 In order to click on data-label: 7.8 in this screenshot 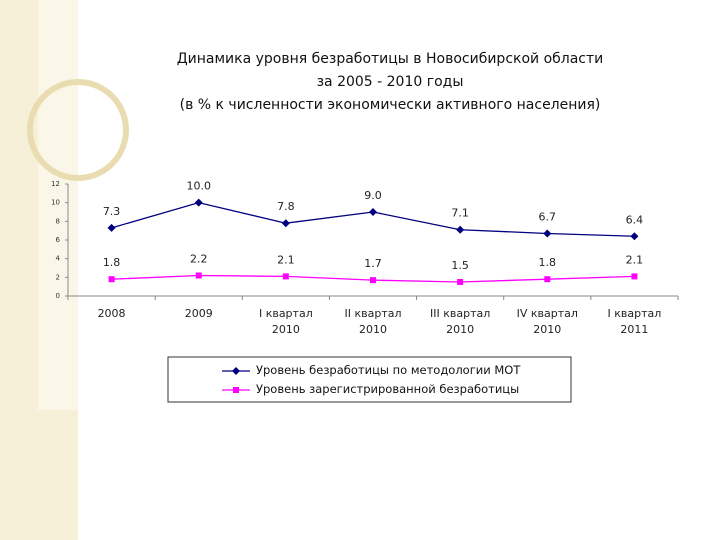, I will do `click(286, 206)`.